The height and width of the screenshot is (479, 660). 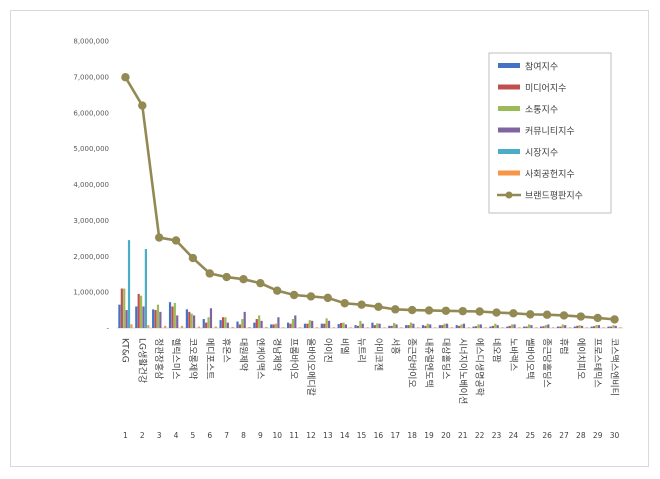 I want to click on legend-label: 시장지수, so click(x=541, y=153).